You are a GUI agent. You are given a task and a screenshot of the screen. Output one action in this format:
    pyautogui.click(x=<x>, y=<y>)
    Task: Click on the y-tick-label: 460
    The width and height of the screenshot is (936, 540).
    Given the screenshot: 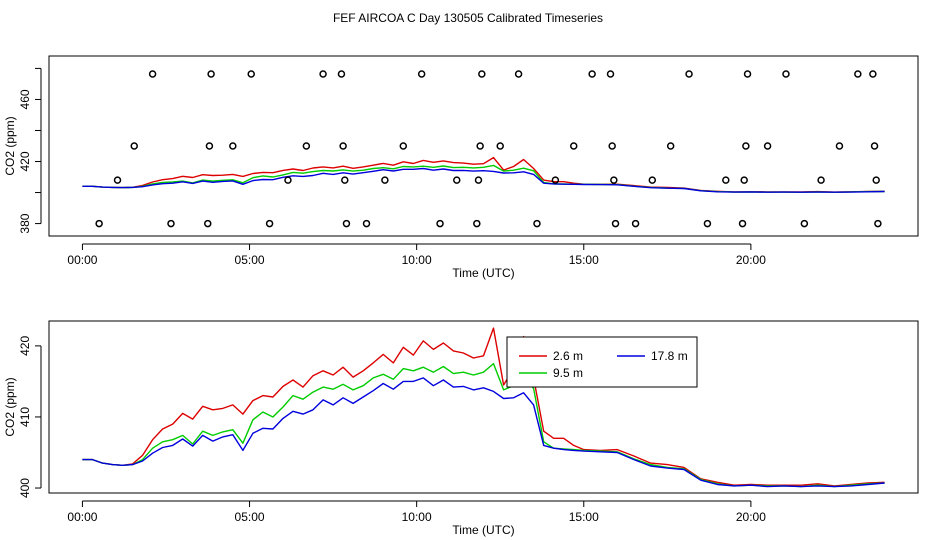 What is the action you would take?
    pyautogui.click(x=25, y=99)
    